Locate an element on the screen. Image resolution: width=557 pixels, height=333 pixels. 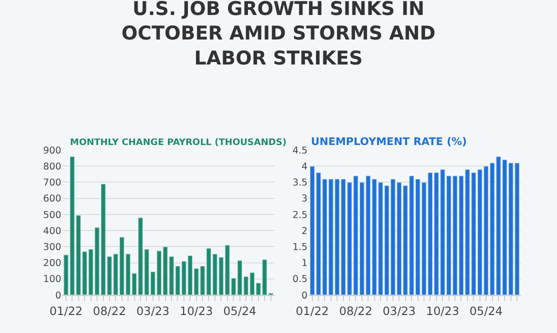
y-tick-label: 0.5 is located at coordinates (300, 280).